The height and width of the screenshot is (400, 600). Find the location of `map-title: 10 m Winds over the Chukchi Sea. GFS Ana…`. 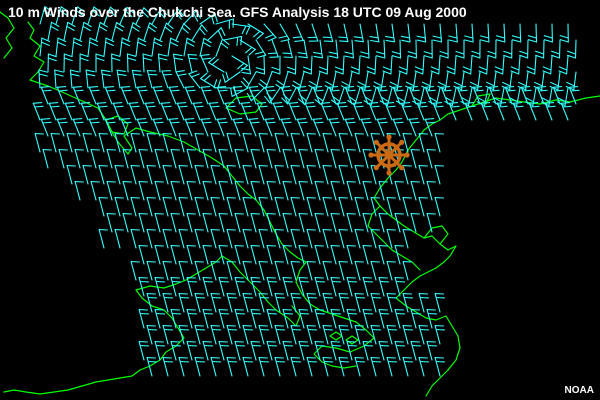

map-title: 10 m Winds over the Chukchi Sea. GFS Ana… is located at coordinates (237, 12).